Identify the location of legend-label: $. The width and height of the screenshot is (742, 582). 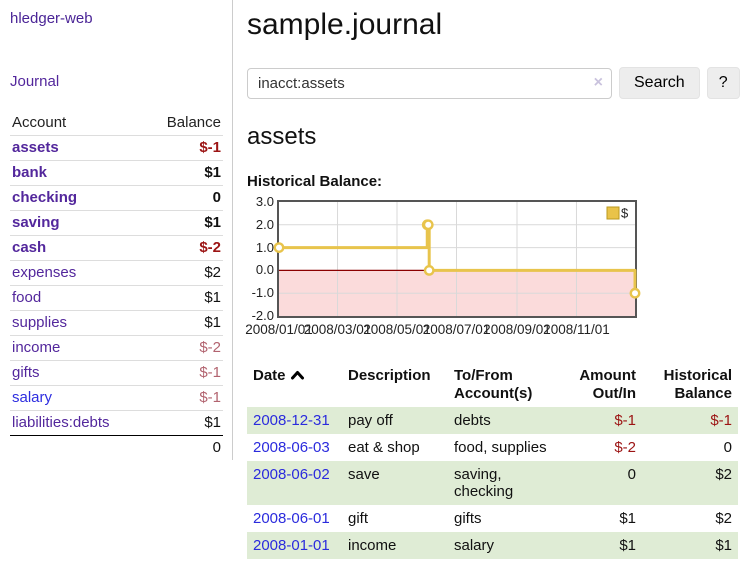
(625, 213).